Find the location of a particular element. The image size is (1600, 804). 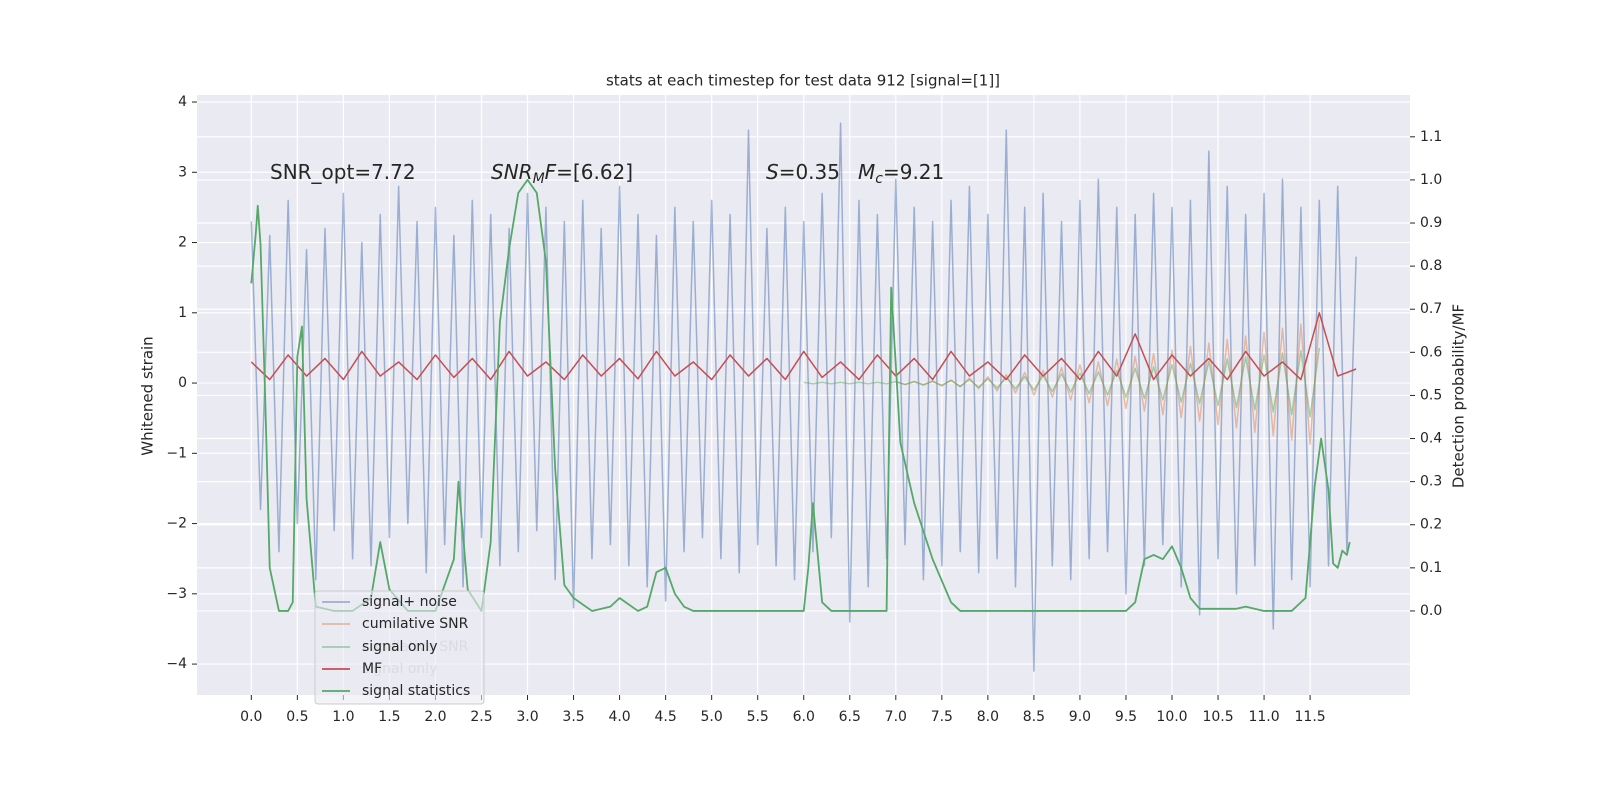

annotation-part: c is located at coordinates (879, 179).